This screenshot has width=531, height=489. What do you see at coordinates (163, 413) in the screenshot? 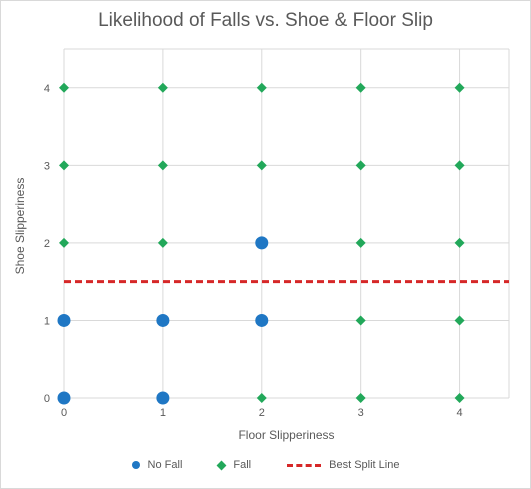
I see `x-tick-label-1: 1` at bounding box center [163, 413].